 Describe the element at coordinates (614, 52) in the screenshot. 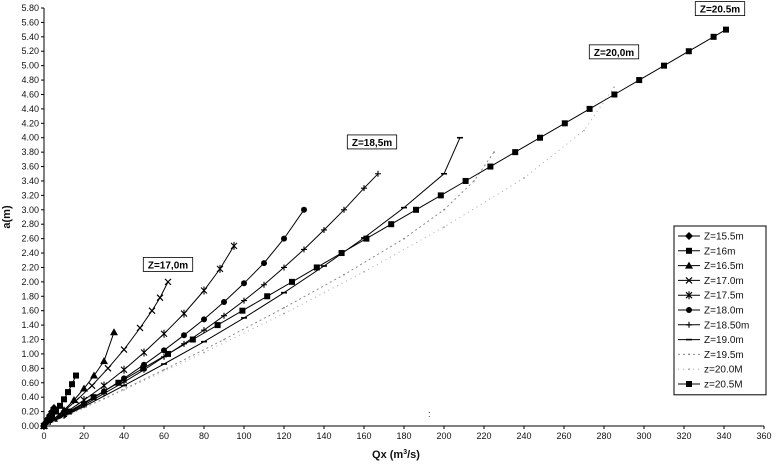

I see `callout-box` at that location.